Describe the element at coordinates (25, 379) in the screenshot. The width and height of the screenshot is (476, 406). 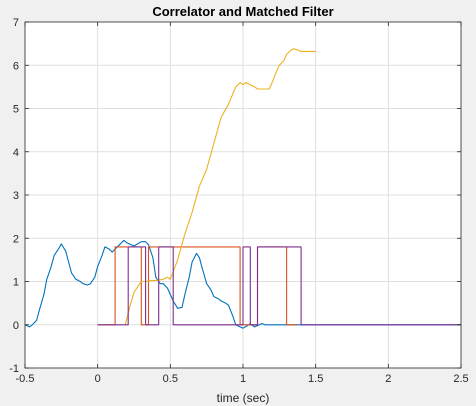
I see `x-tick-label: -0.5` at that location.